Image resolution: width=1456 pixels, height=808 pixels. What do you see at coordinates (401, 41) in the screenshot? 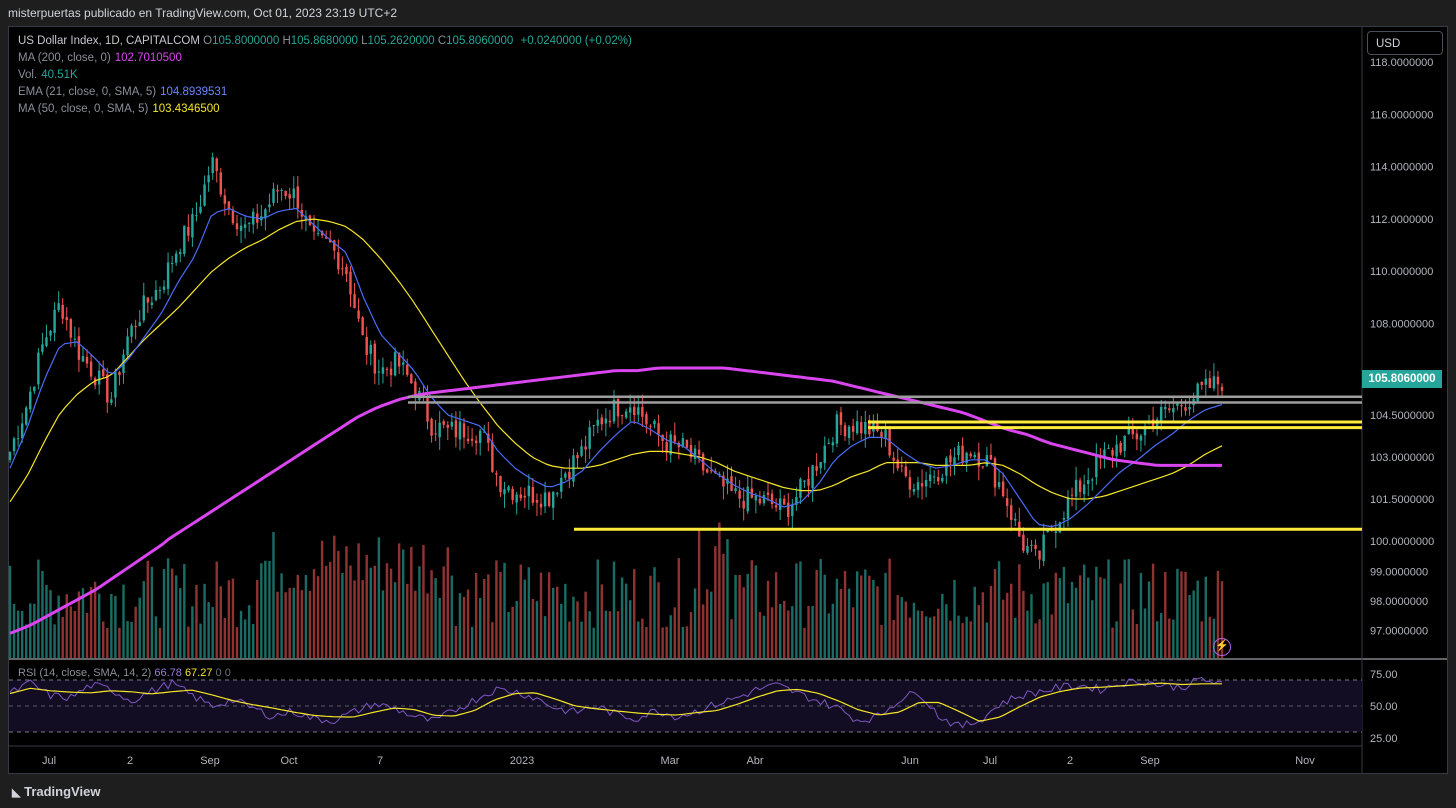
I see `ohlc-value-l: 105.2620000` at bounding box center [401, 41].